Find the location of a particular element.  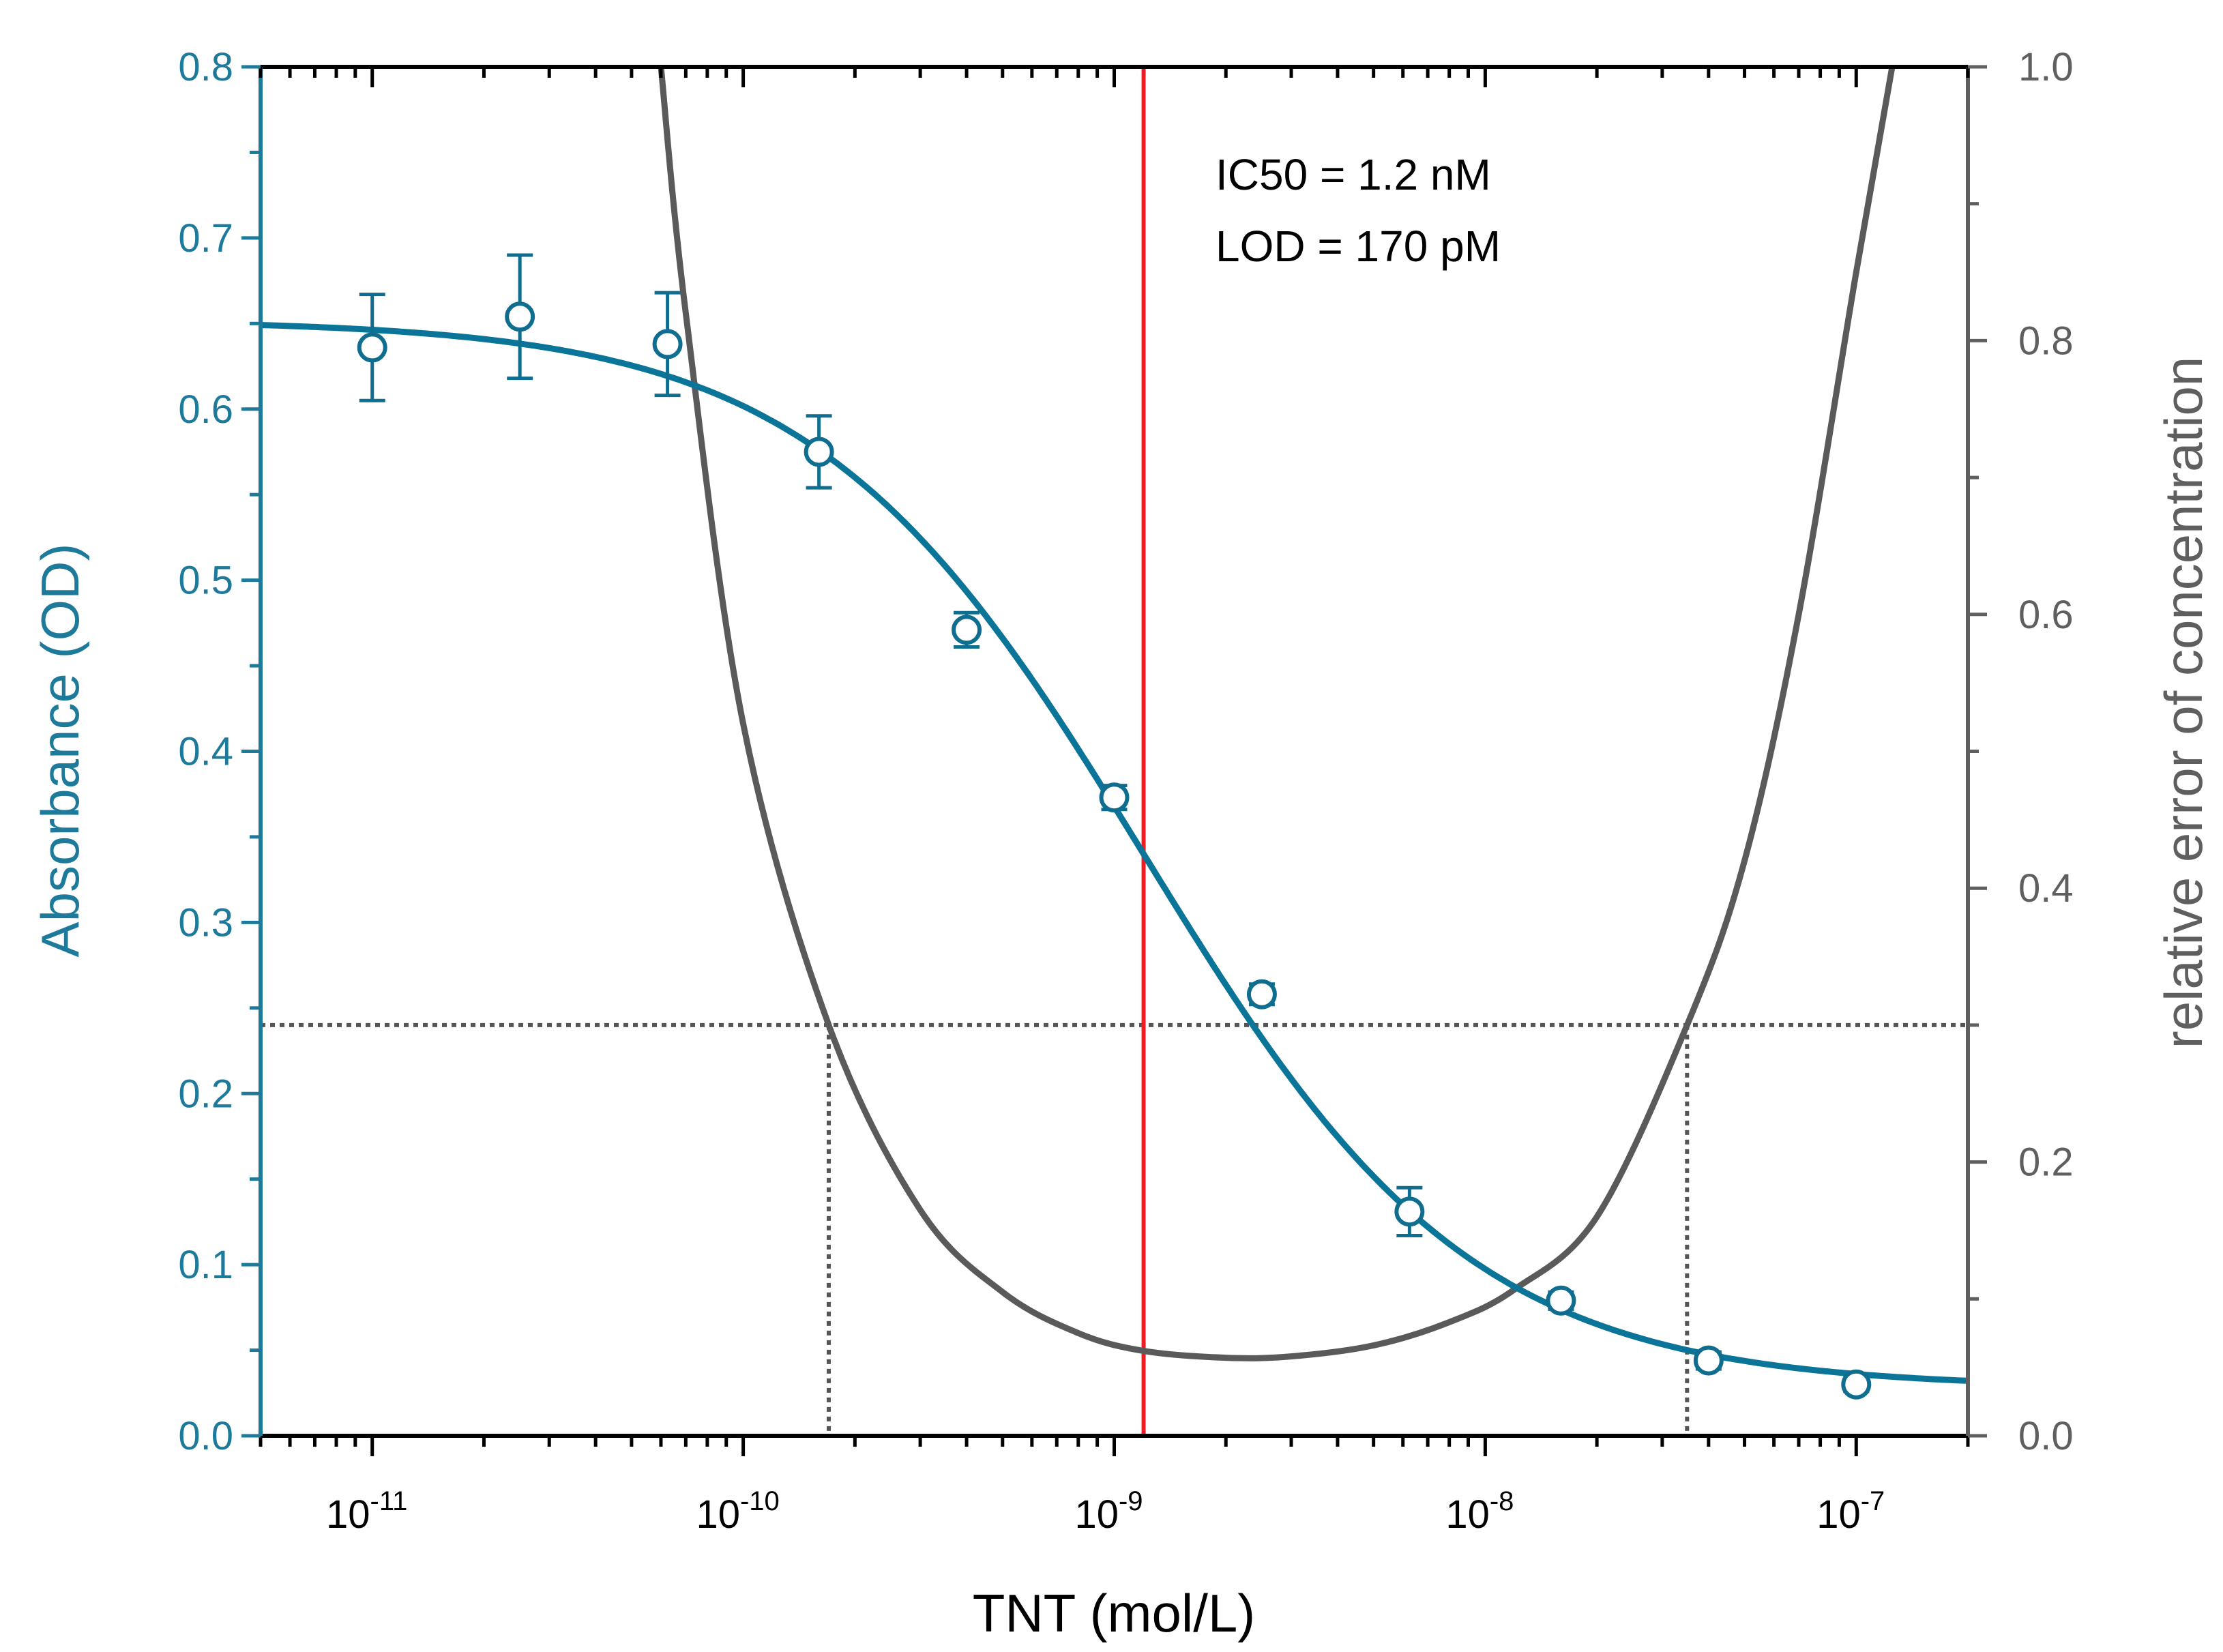

y-left-tick-label: 0.0 is located at coordinates (205, 1436).